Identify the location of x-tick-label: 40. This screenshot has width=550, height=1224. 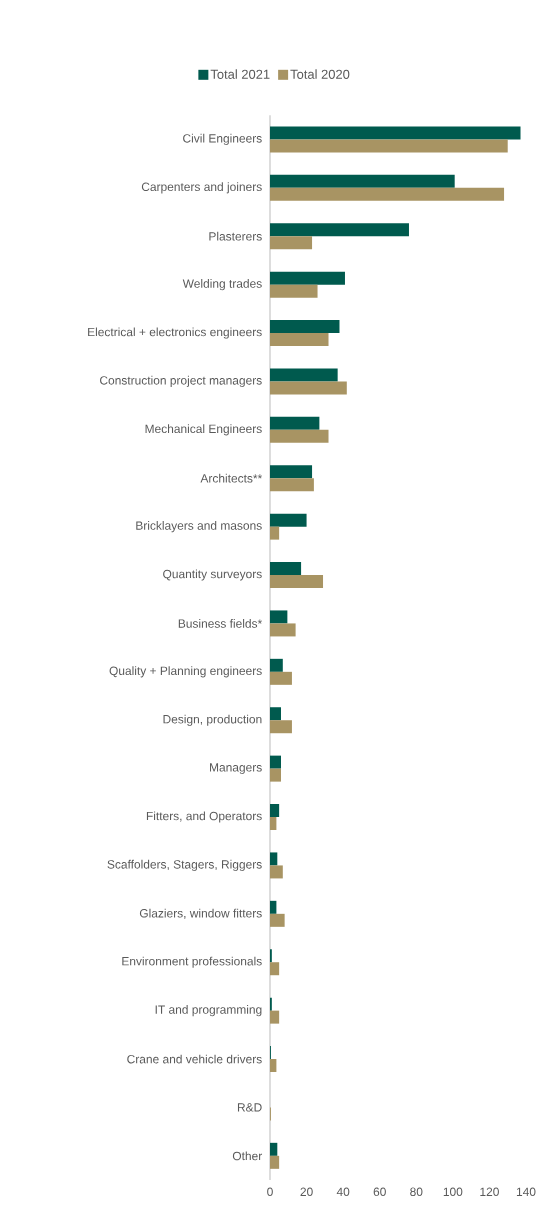
(343, 1192).